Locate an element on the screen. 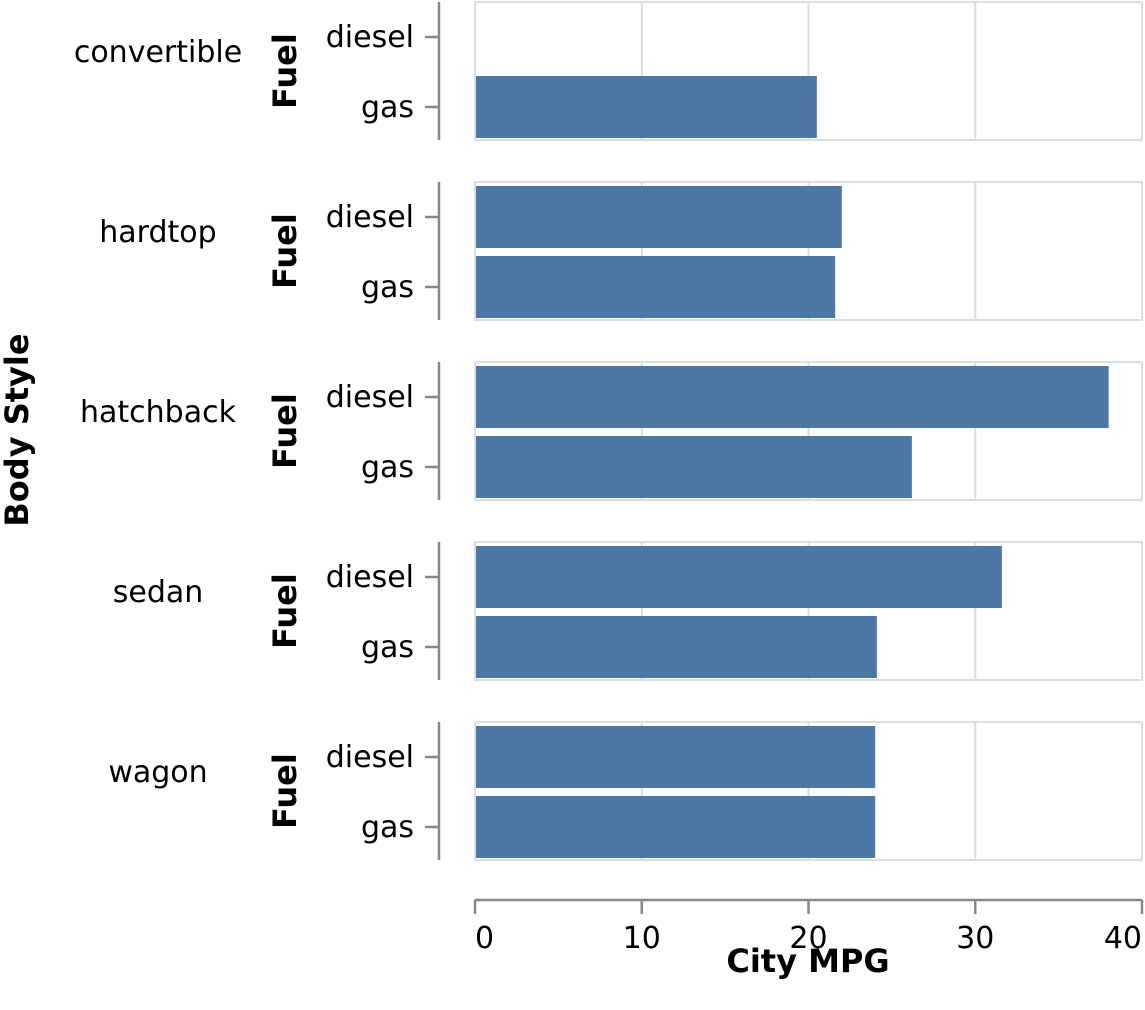  facet-hardtop: diesel gas Fuel hardtop is located at coordinates (621, 251).